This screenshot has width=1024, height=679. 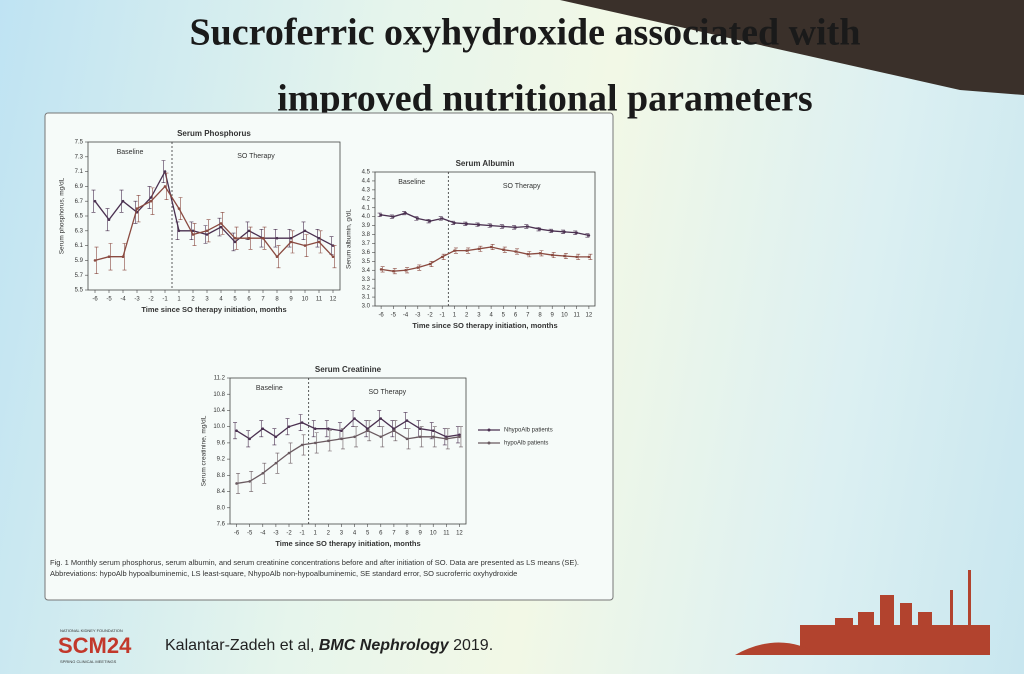 What do you see at coordinates (366, 208) in the screenshot?
I see `y-tick-label: 4.1` at bounding box center [366, 208].